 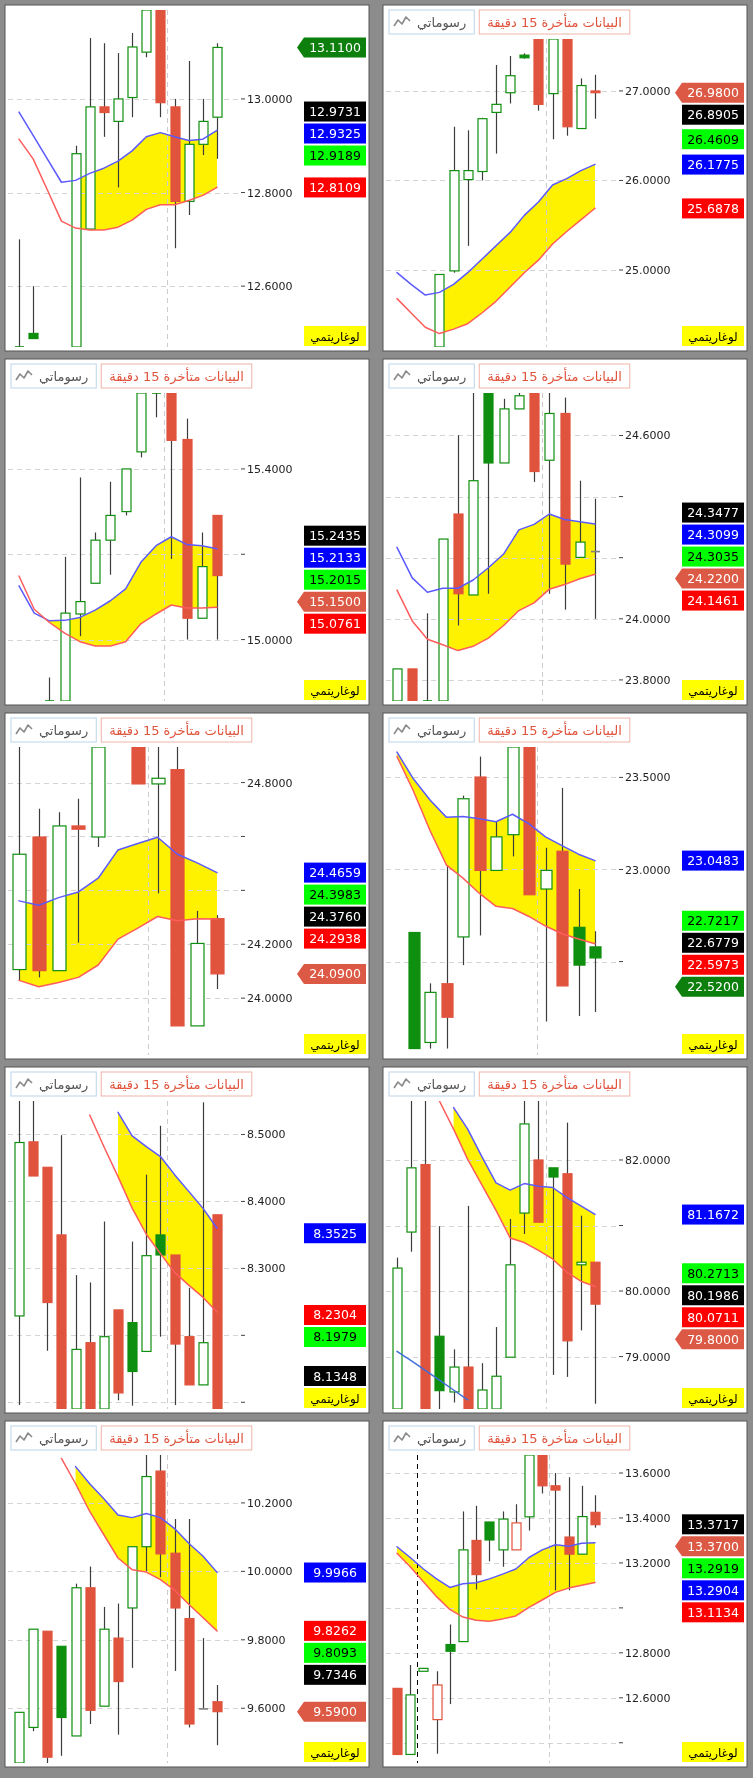 I want to click on y-tick-label: 24.8000, so click(x=270, y=783).